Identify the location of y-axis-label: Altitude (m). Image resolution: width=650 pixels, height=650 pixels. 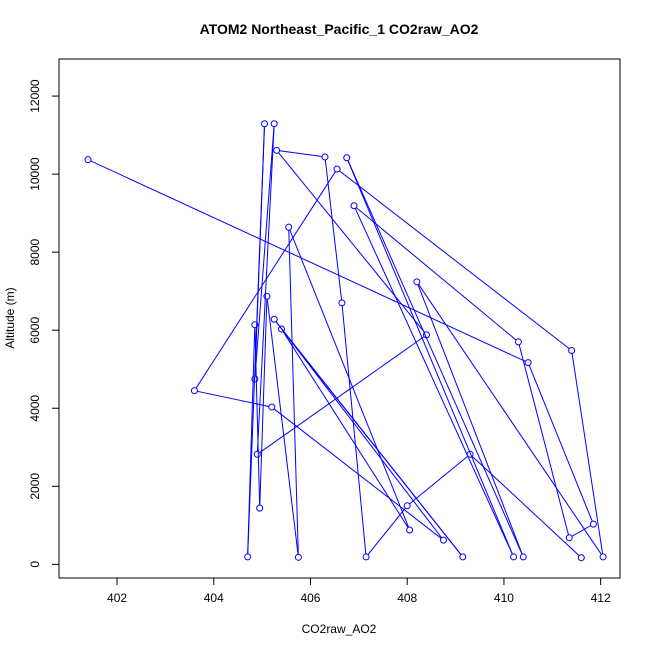
(10, 317).